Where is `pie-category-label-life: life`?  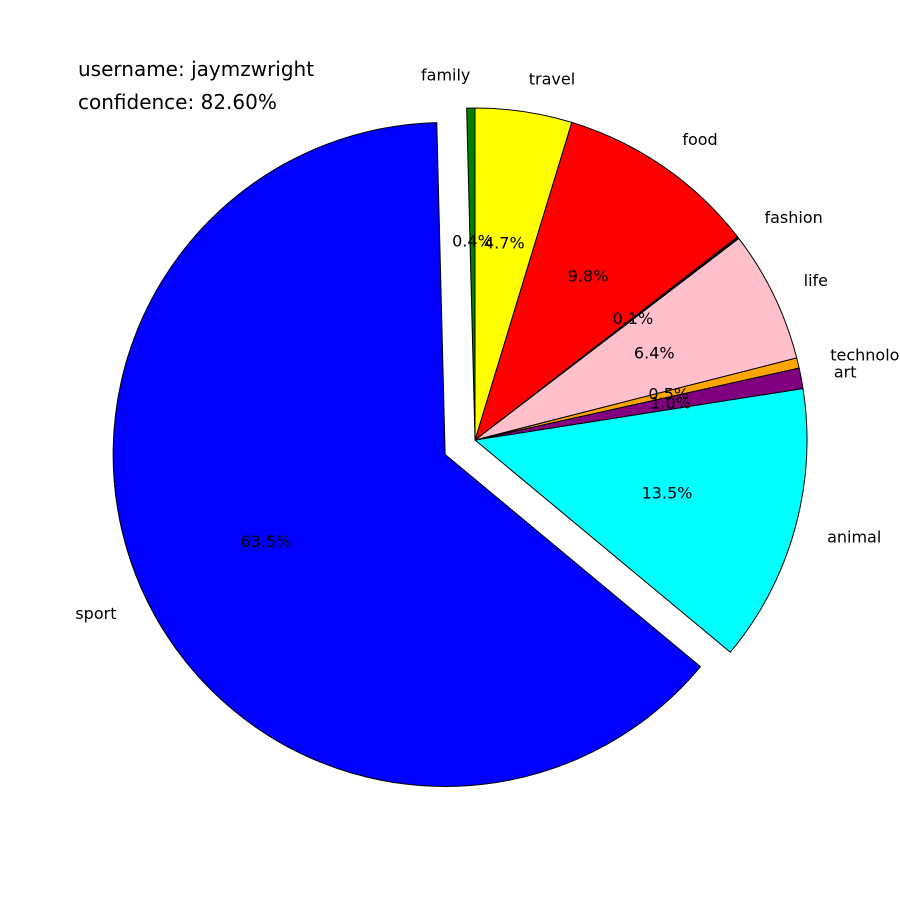 pie-category-label-life: life is located at coordinates (816, 280).